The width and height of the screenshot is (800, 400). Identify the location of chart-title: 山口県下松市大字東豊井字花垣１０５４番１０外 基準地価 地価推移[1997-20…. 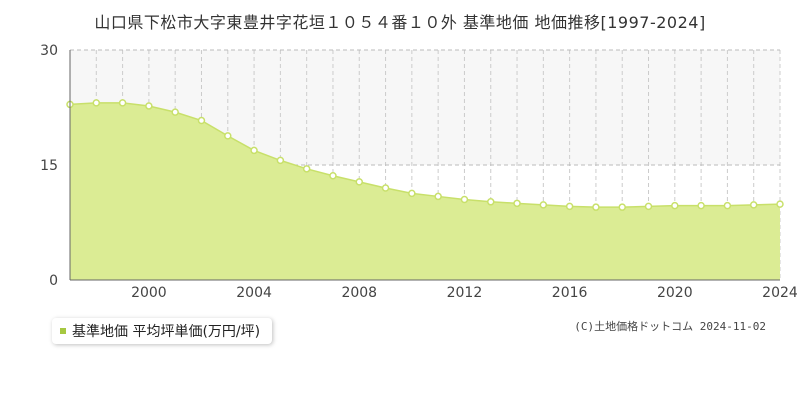
(400, 22).